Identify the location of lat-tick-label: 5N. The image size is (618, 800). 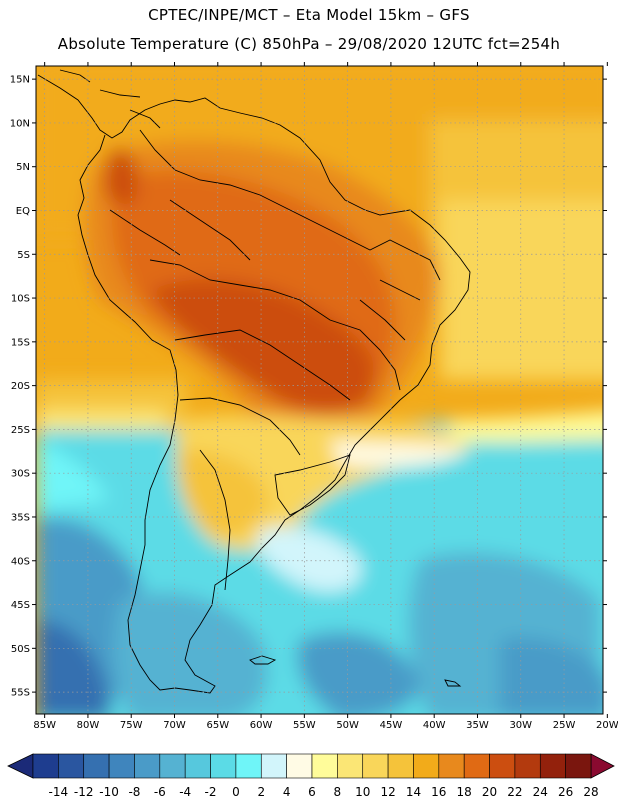
(23, 167).